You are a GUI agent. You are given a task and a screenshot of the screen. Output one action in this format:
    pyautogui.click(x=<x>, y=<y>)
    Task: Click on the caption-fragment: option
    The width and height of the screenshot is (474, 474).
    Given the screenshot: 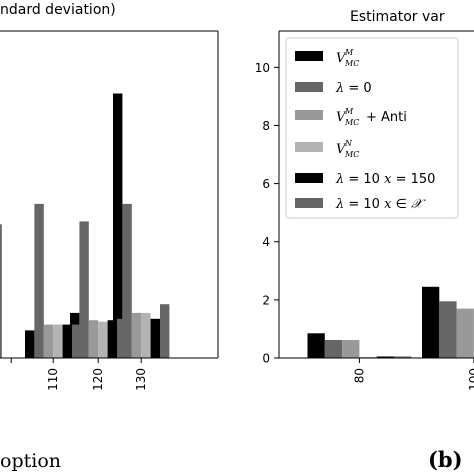 What is the action you would take?
    pyautogui.click(x=30, y=461)
    